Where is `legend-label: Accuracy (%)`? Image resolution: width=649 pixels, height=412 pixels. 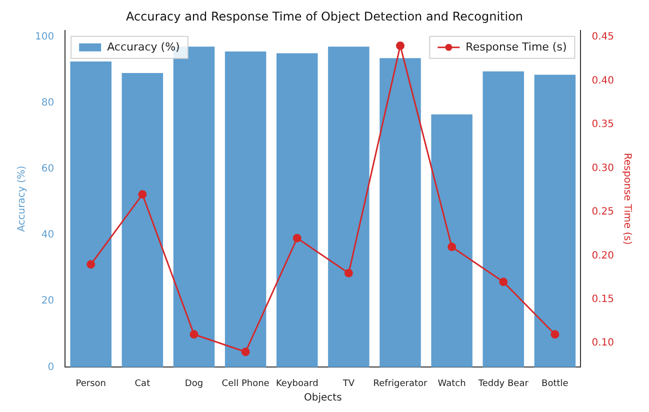
legend-label: Accuracy (%) is located at coordinates (143, 47).